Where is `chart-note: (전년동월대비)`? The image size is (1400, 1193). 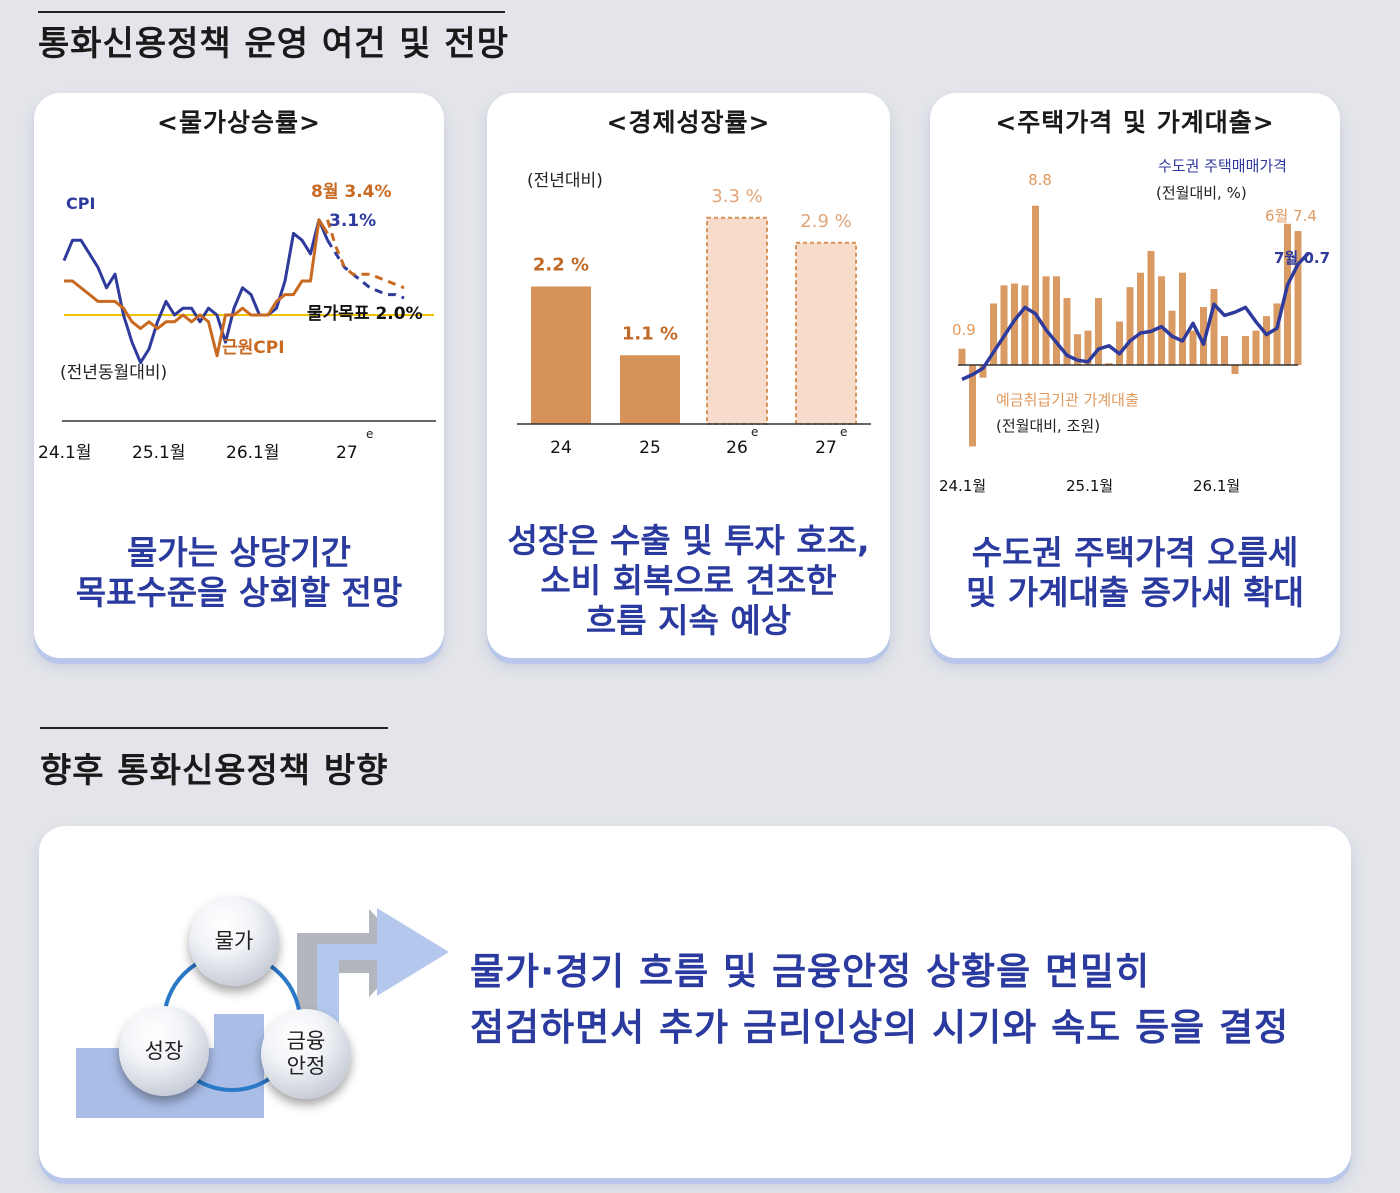
chart-note: (전년동월대비) is located at coordinates (113, 373).